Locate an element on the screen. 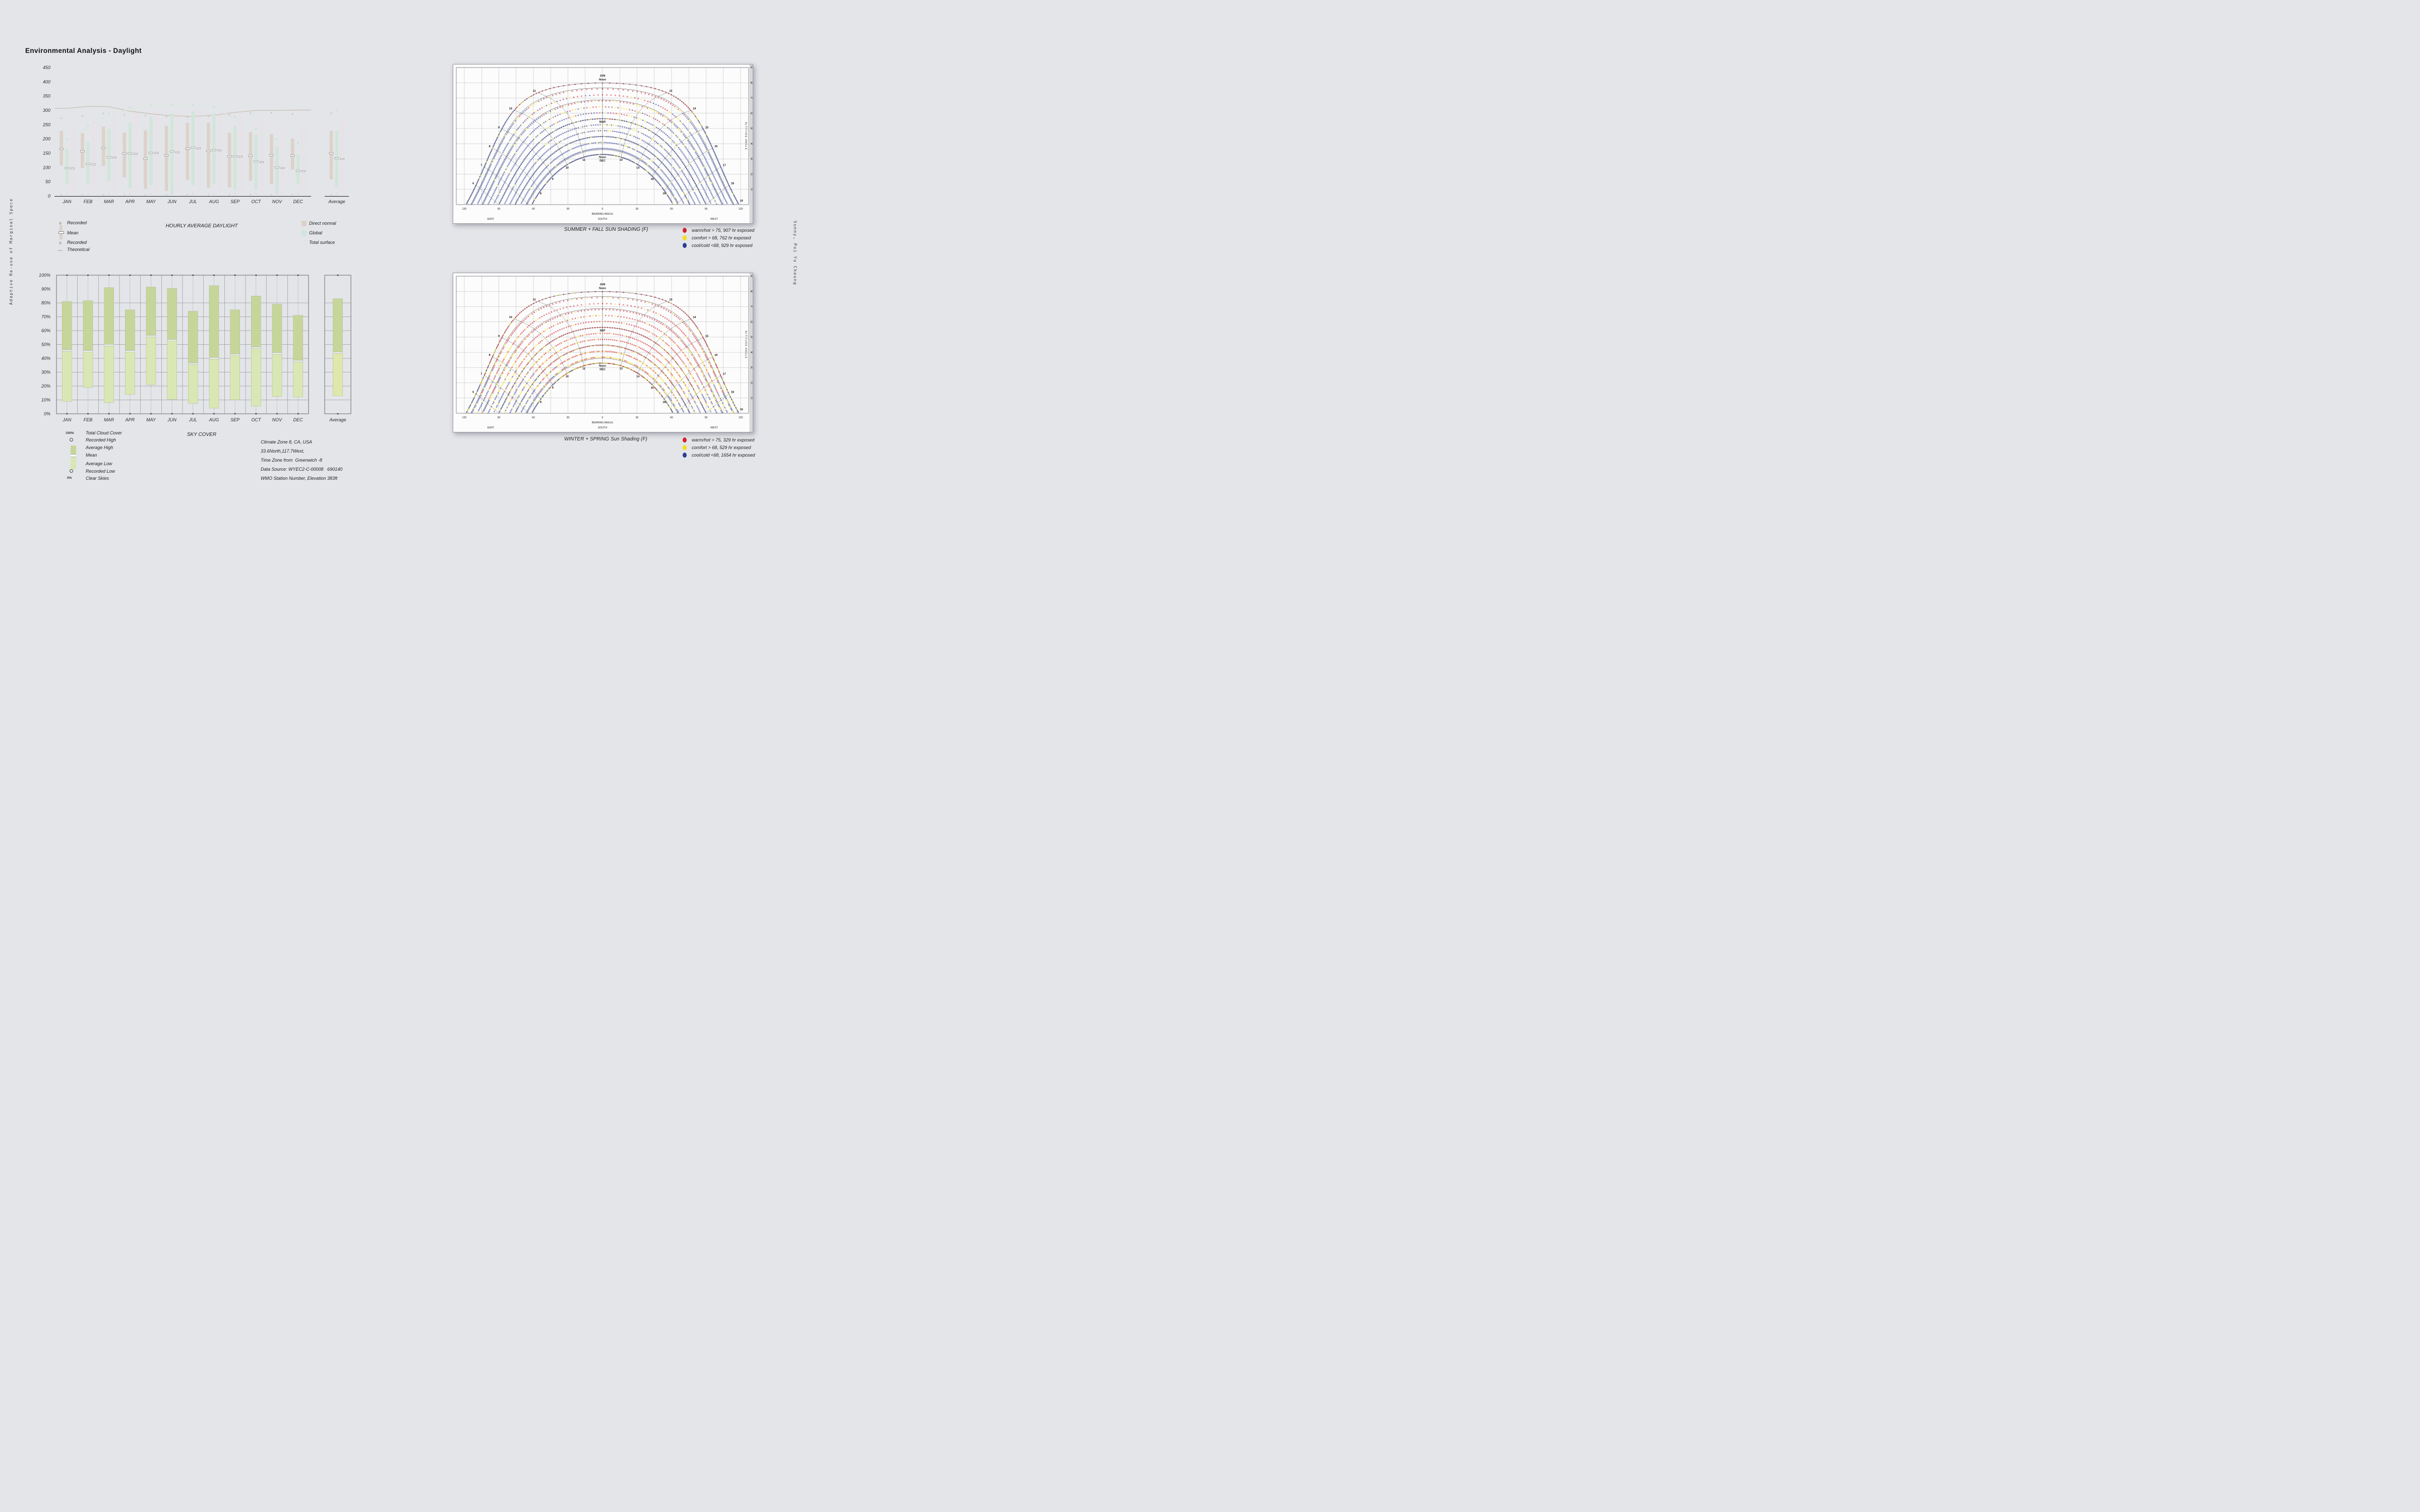 The image size is (2420, 1512). svg-text: BEARING ANGLE is located at coordinates (603, 422).